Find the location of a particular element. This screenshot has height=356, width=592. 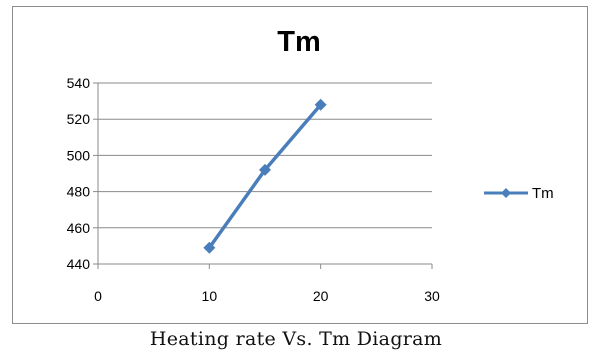

chart-title: Tm is located at coordinates (299, 42).